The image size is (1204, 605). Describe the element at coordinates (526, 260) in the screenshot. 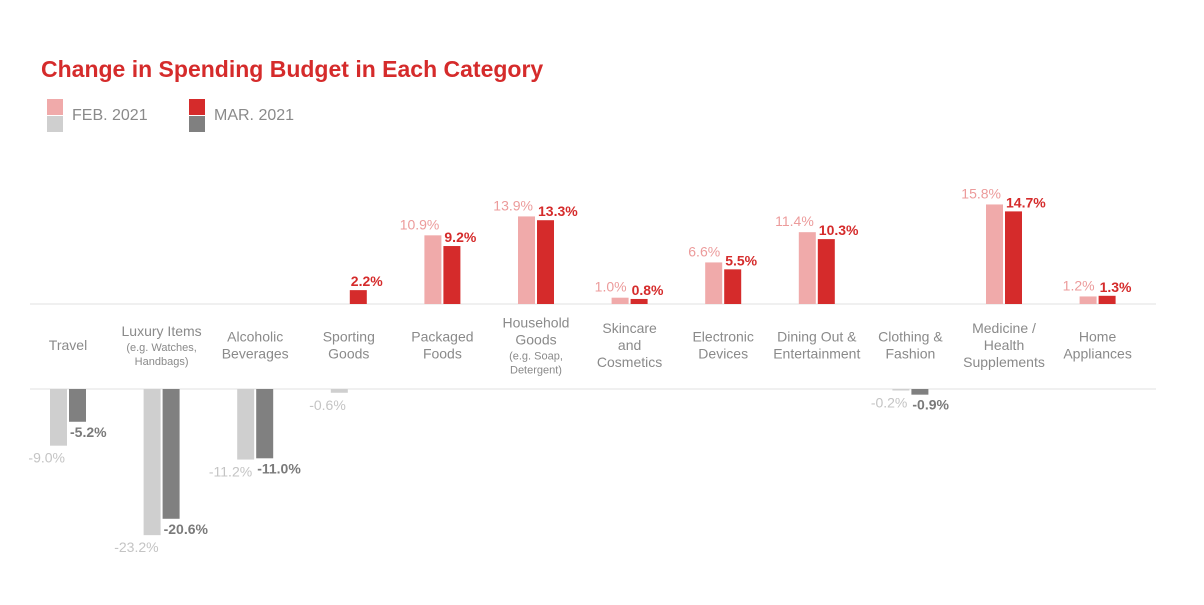

I see `bar-feb-household-goods` at that location.